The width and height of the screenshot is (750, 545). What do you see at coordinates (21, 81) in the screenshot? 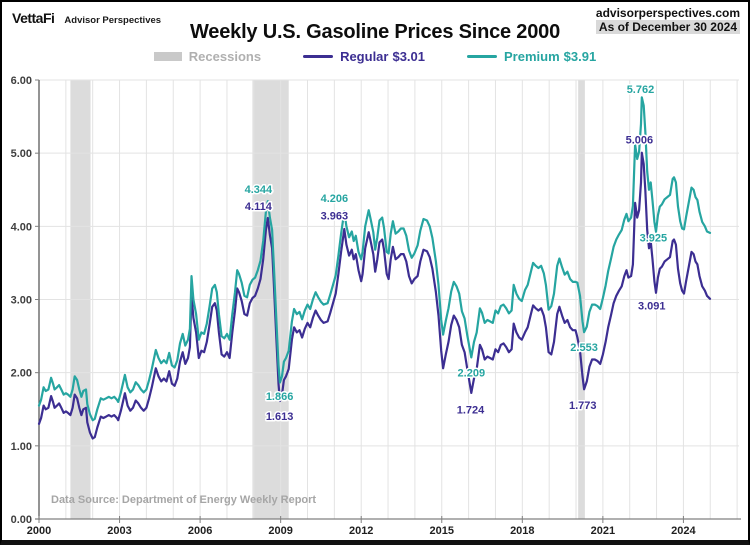
I see `y-tick-label: 6.00` at bounding box center [21, 81].